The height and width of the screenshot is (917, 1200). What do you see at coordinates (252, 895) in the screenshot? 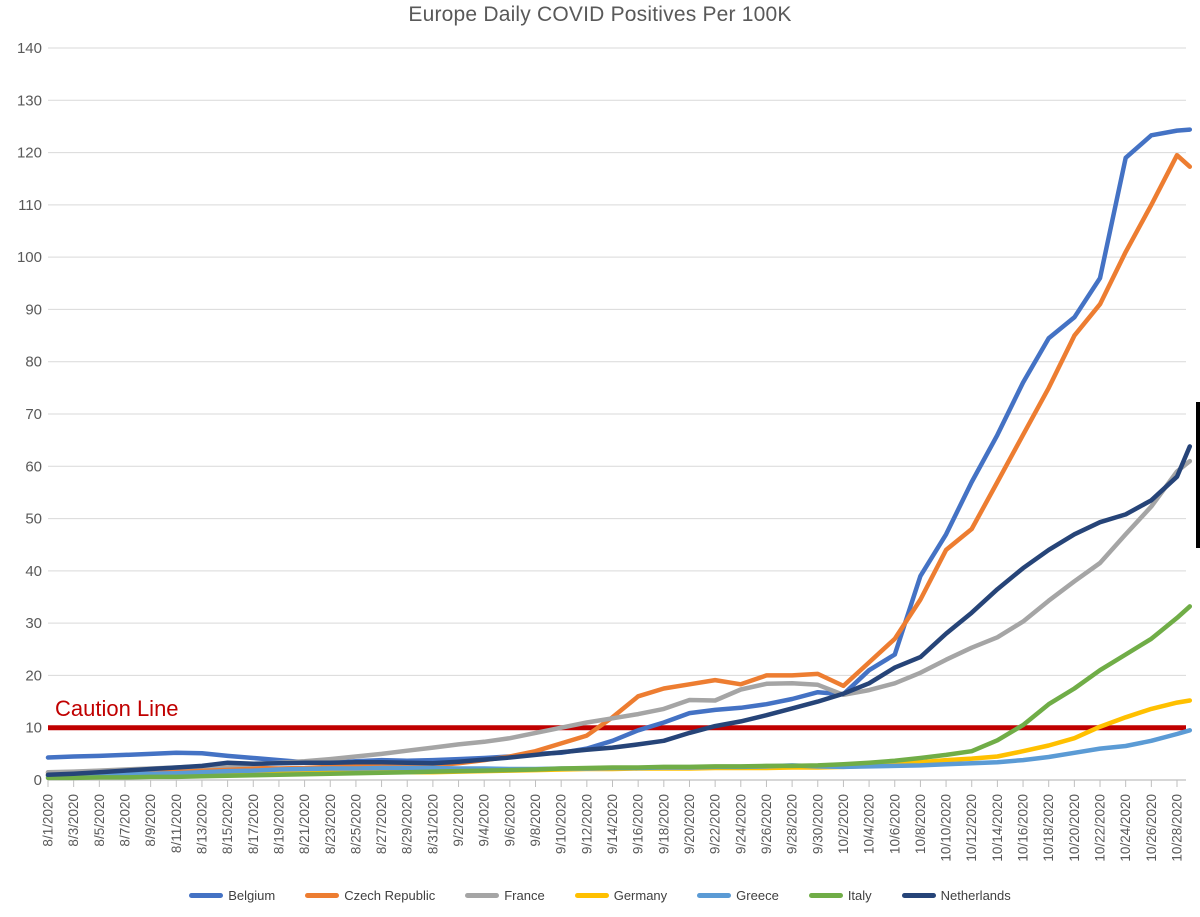
I see `legend-label-belgium: Belgium` at bounding box center [252, 895].